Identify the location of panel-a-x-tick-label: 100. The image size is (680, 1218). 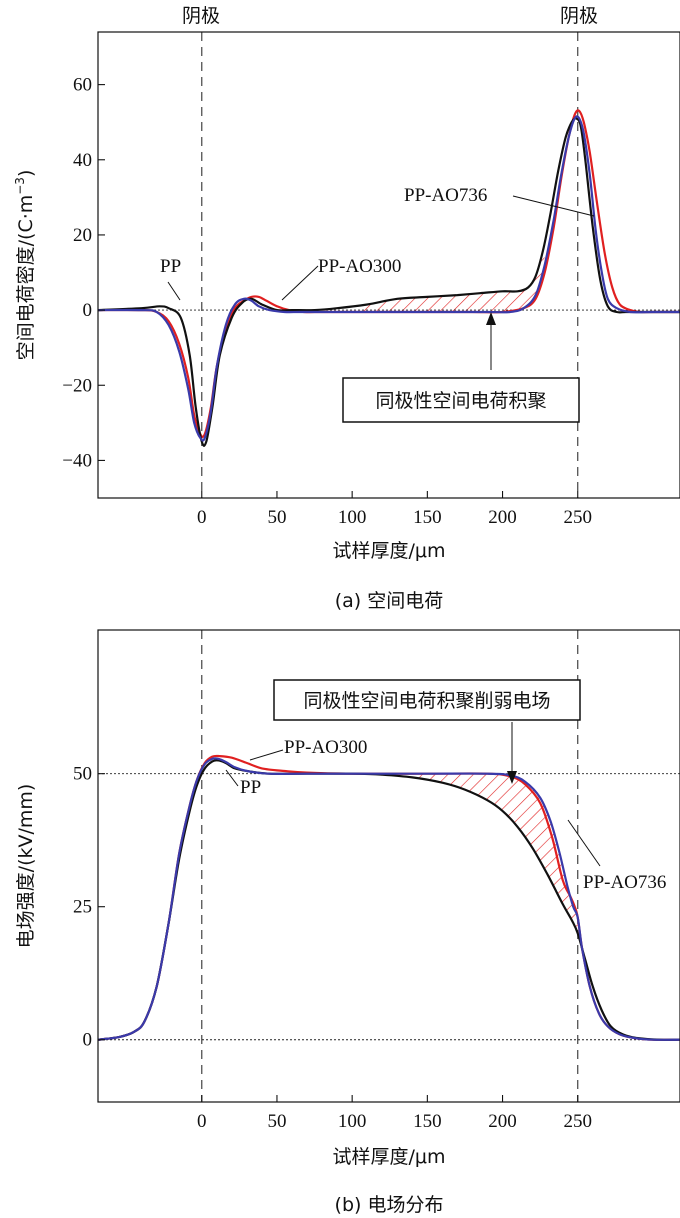
(352, 517).